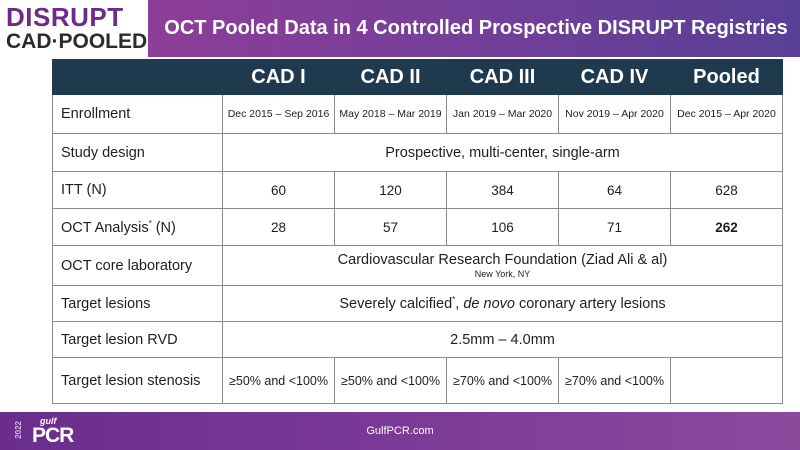 This screenshot has height=450, width=800. Describe the element at coordinates (590, 303) in the screenshot. I see `lesion-tail: coronary artery lesions` at that location.